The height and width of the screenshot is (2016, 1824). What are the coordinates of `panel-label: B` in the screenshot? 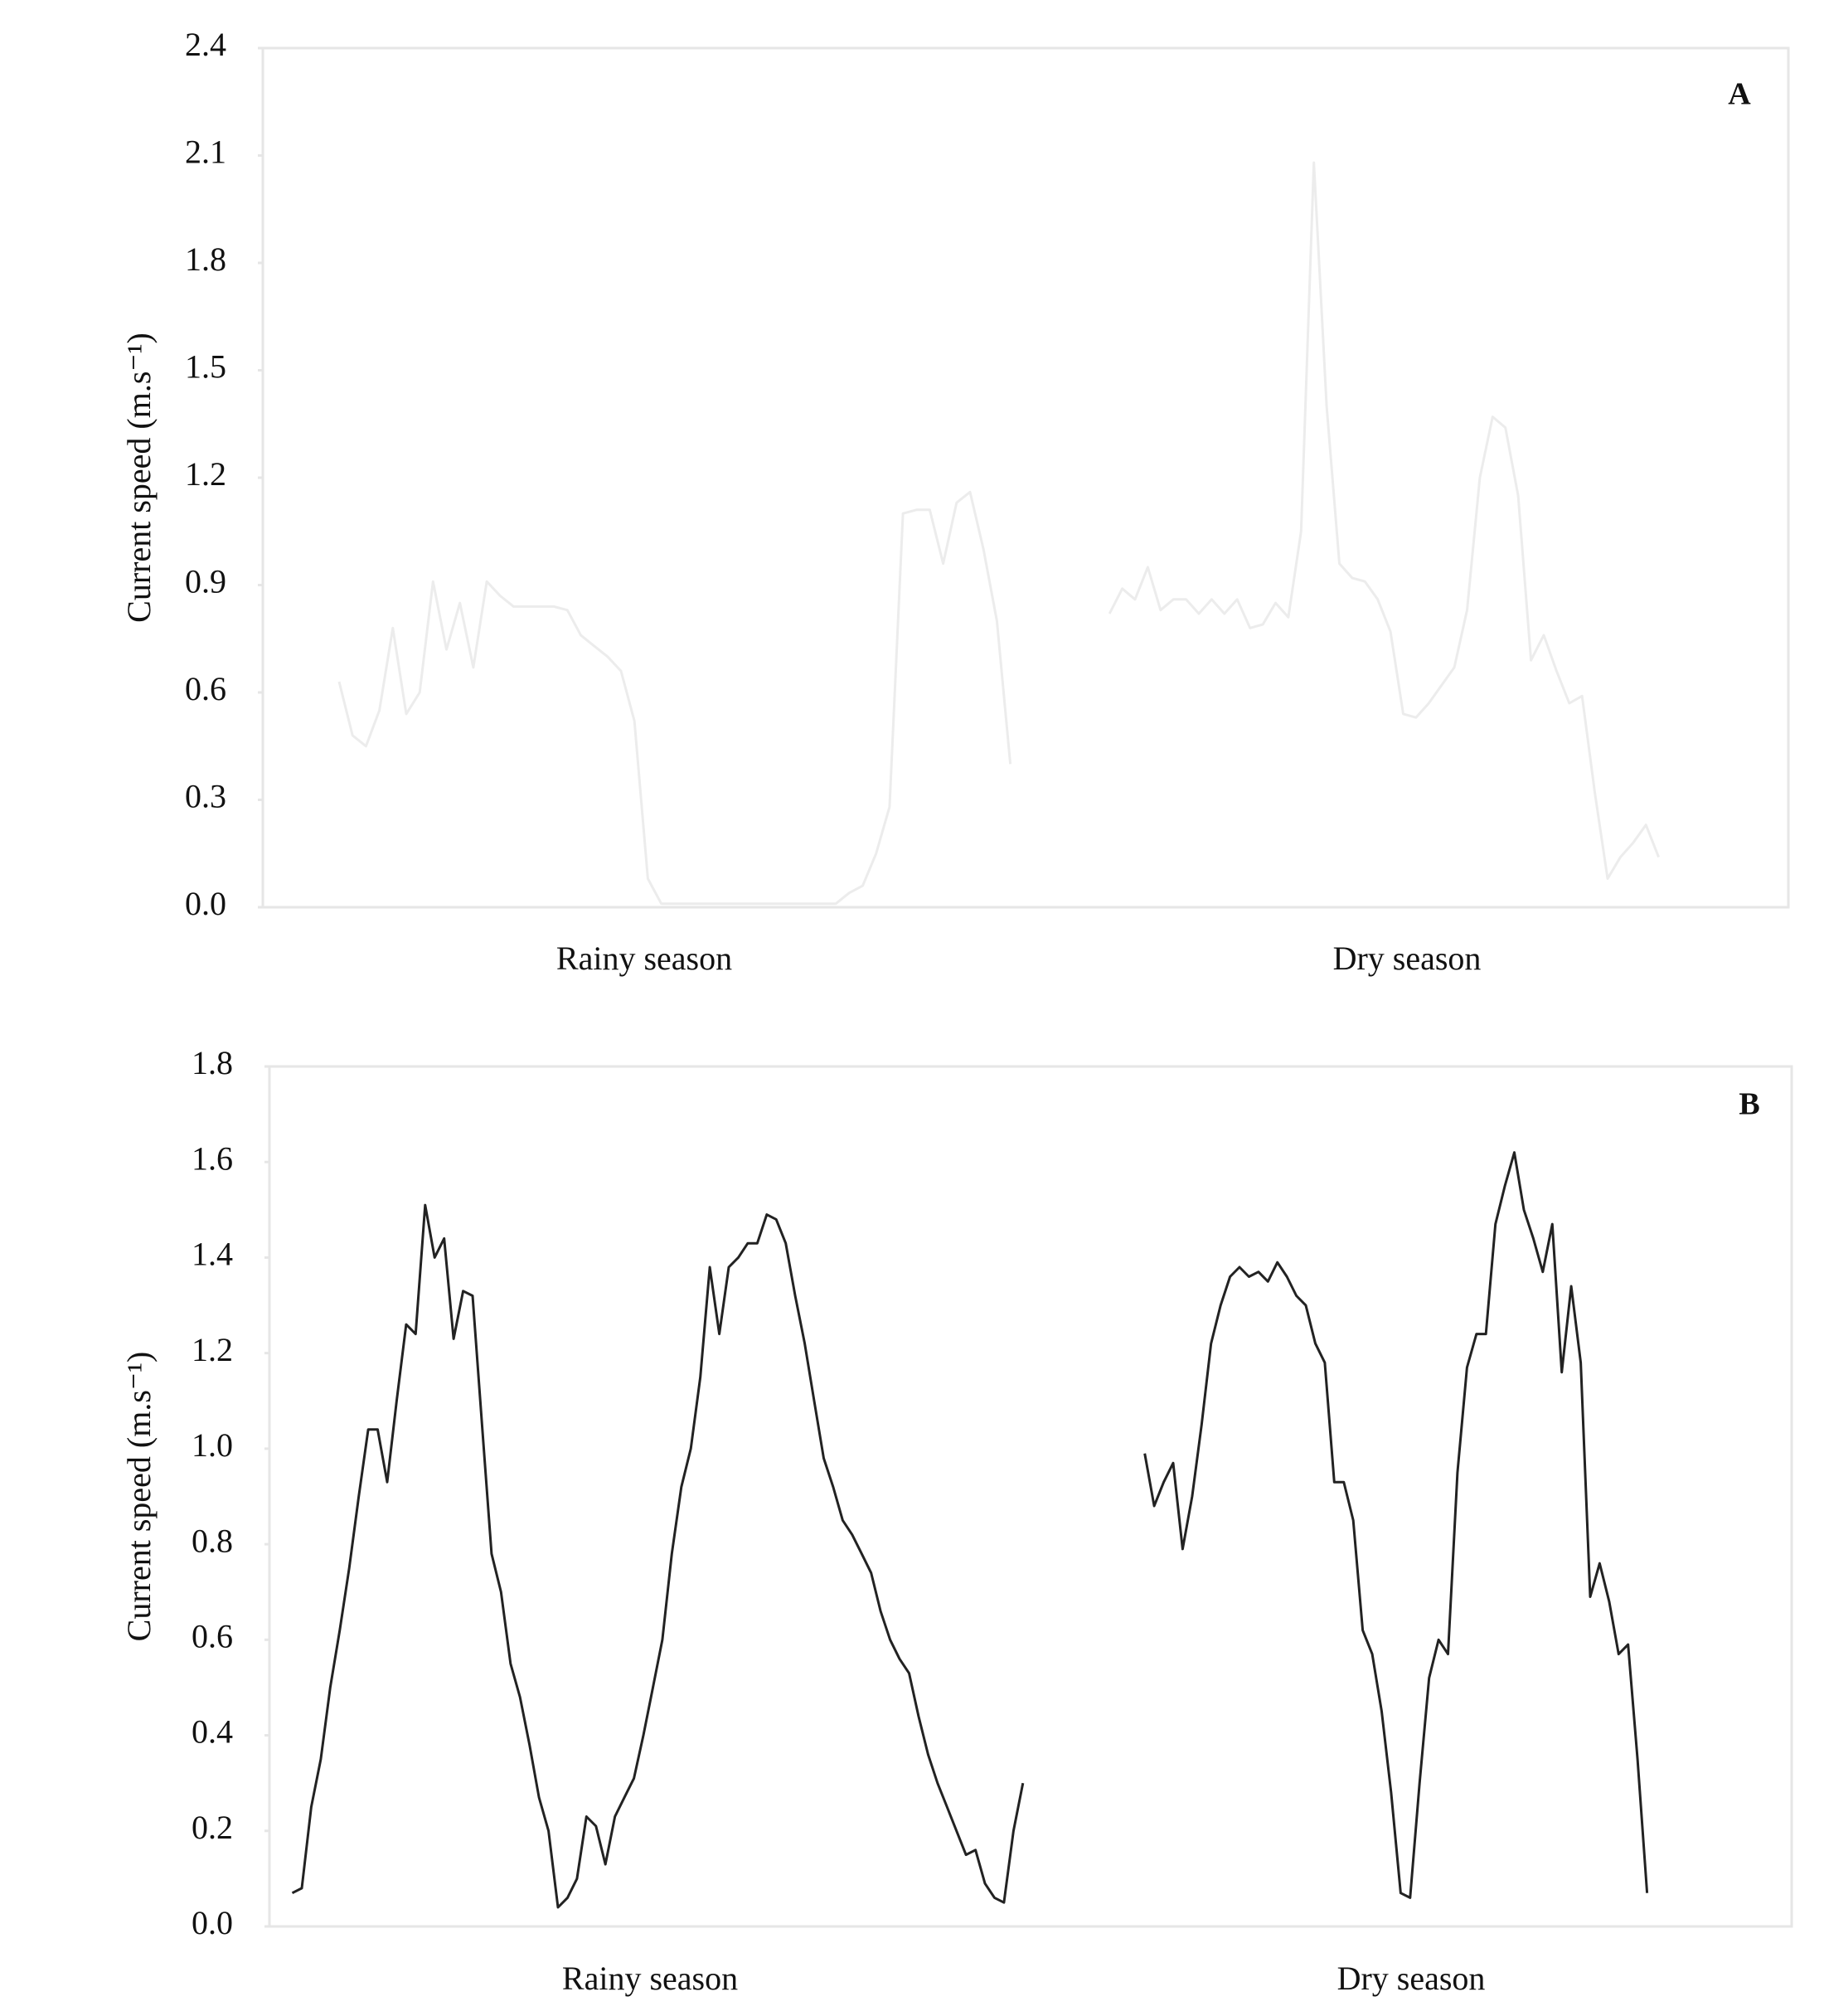 It's located at (1749, 1105).